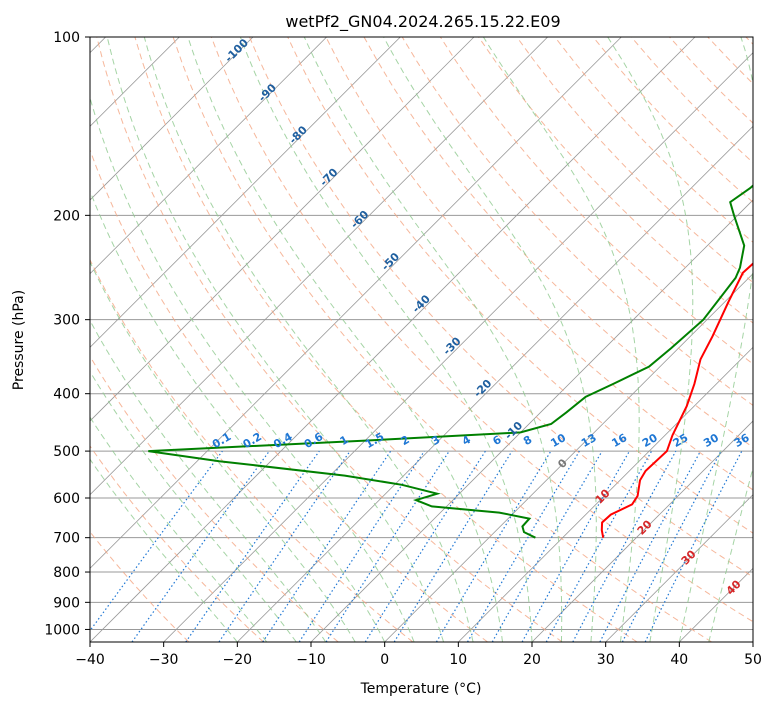  What do you see at coordinates (66, 38) in the screenshot?
I see `y-tick-label: 100` at bounding box center [66, 38].